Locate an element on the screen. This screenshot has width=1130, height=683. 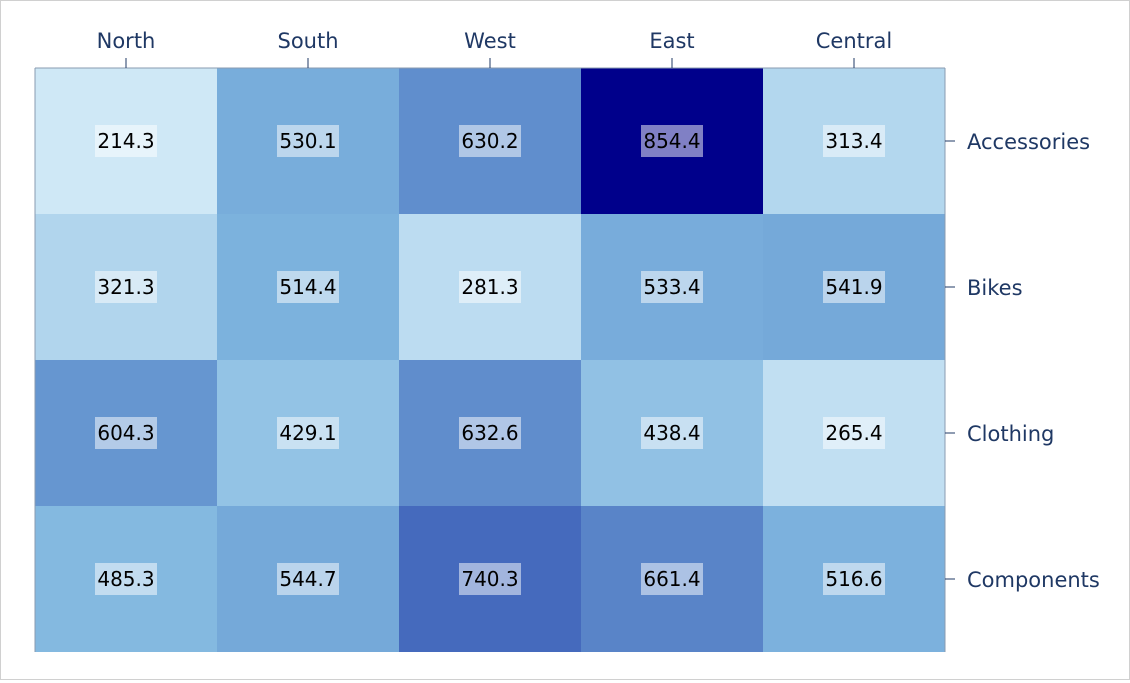
cell-value-label: 604.3 is located at coordinates (125, 433).